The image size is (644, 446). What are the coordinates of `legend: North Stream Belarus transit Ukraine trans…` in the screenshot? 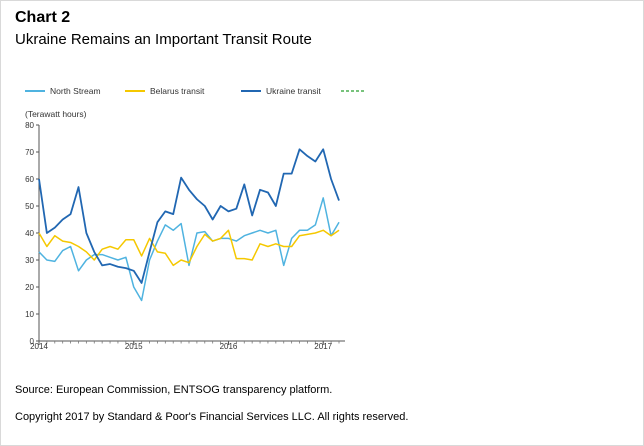 It's located at (195, 91).